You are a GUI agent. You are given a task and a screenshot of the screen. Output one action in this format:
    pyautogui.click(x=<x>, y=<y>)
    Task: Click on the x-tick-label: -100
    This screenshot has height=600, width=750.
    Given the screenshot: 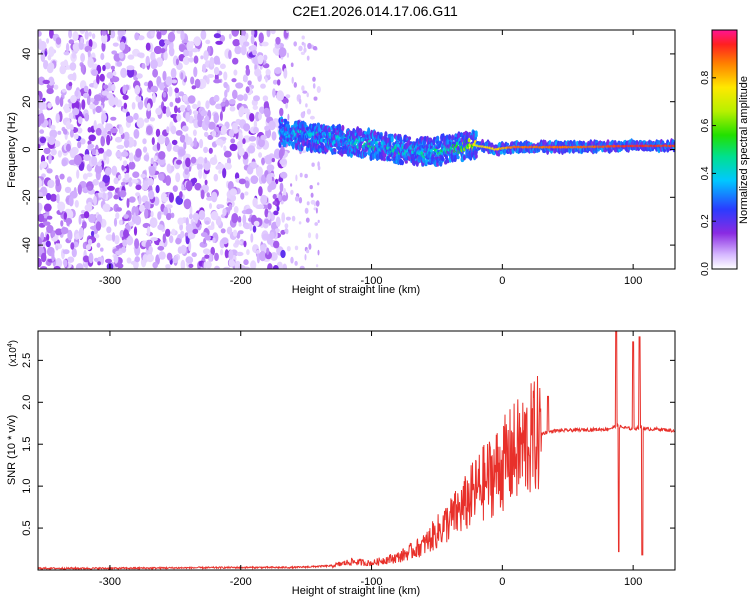 What is the action you would take?
    pyautogui.click(x=372, y=281)
    